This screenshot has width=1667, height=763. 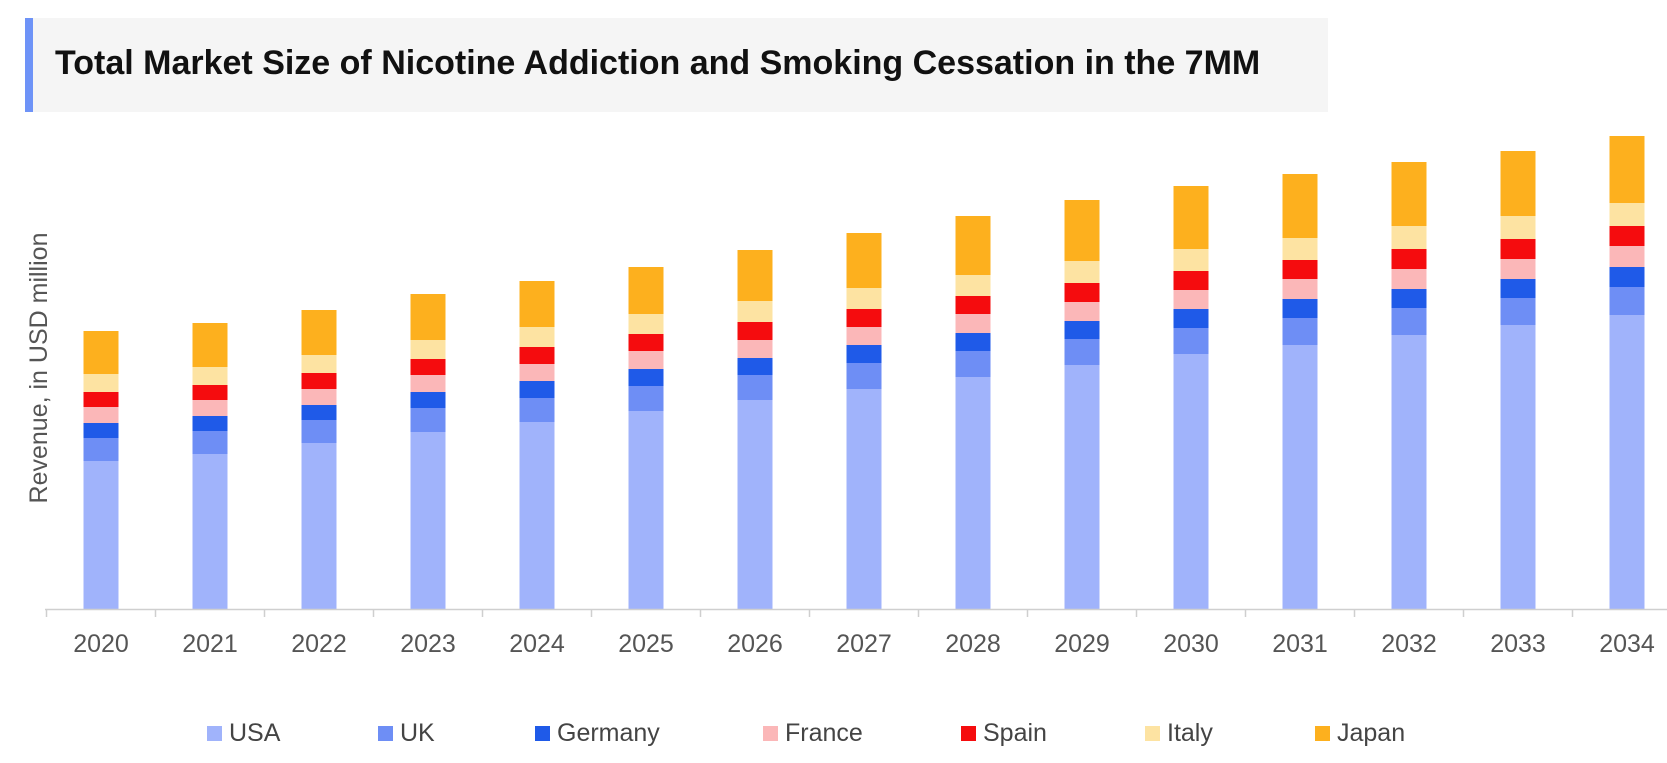 I want to click on bar-segment-germany-2030, so click(x=1191, y=318).